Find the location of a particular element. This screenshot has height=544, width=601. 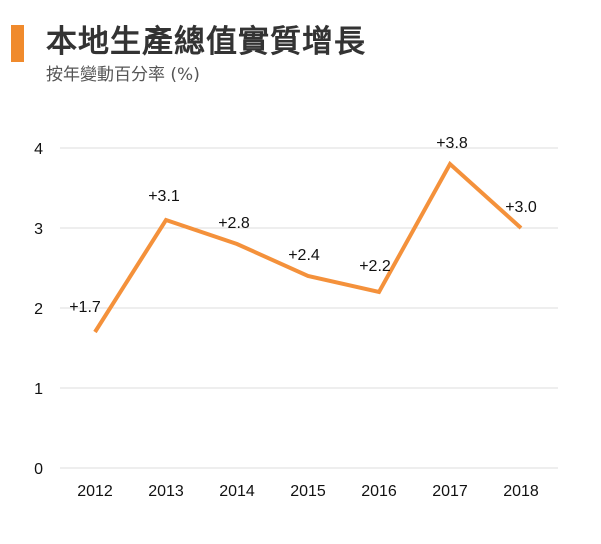

data-label-2018: +3.0 is located at coordinates (521, 207).